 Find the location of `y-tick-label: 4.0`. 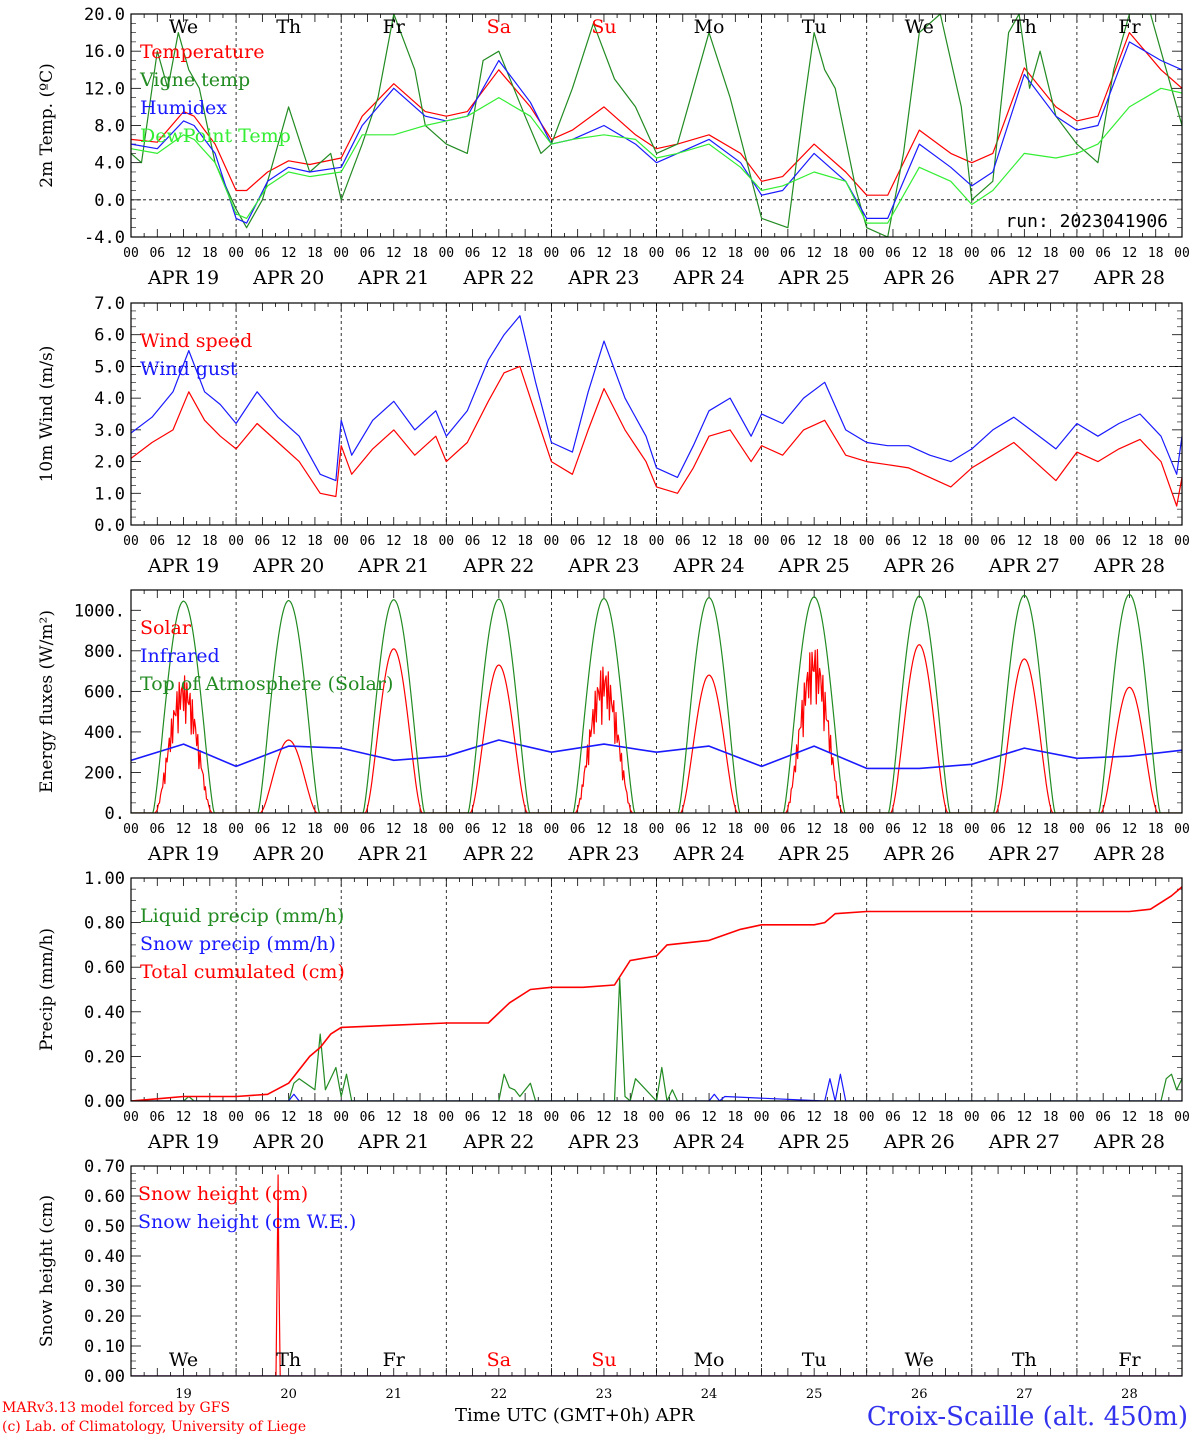

y-tick-label: 4.0 is located at coordinates (109, 399).